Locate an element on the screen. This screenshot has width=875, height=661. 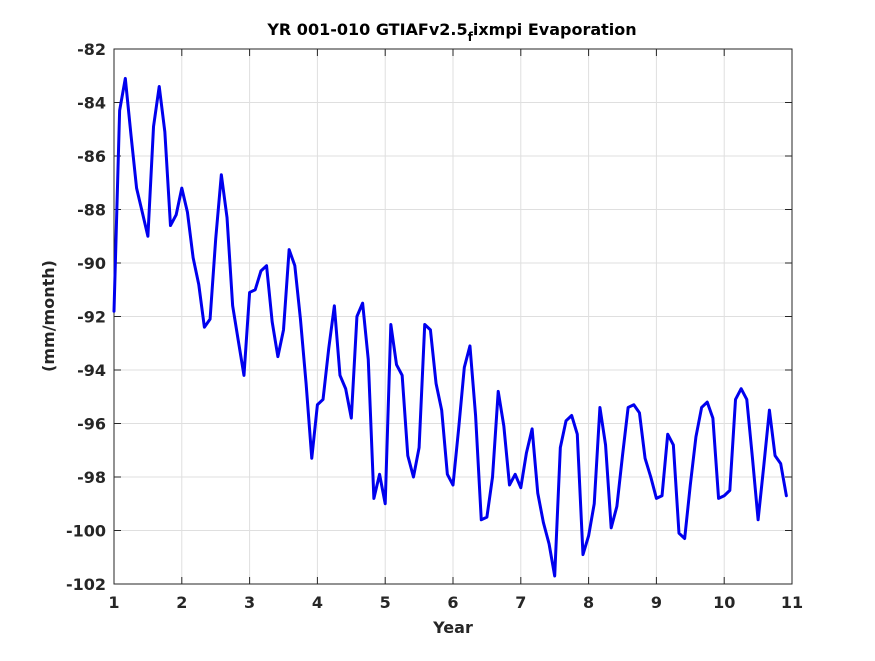
y-tick-label: -94 is located at coordinates (91, 370).